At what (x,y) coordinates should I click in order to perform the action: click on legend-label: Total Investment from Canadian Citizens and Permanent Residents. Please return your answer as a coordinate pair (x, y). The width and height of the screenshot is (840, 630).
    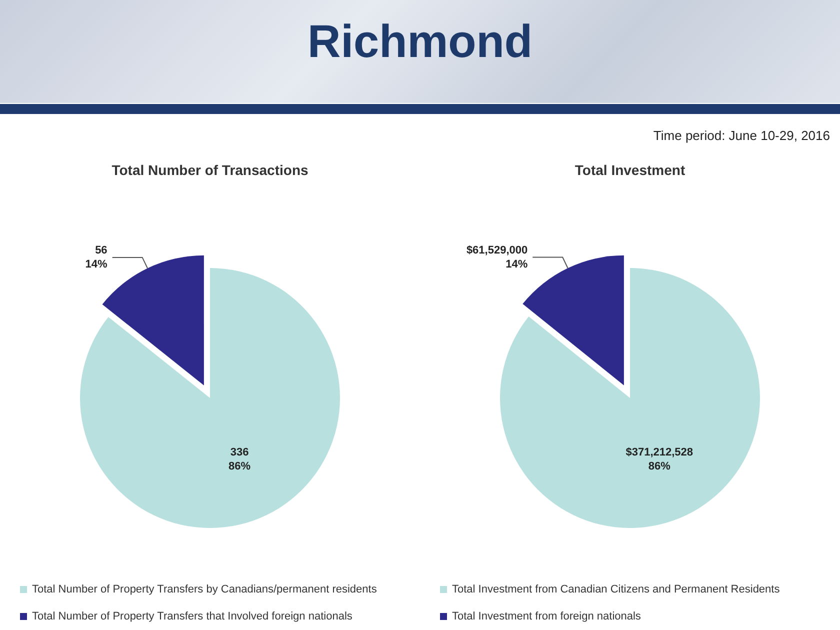
    Looking at the image, I should click on (616, 590).